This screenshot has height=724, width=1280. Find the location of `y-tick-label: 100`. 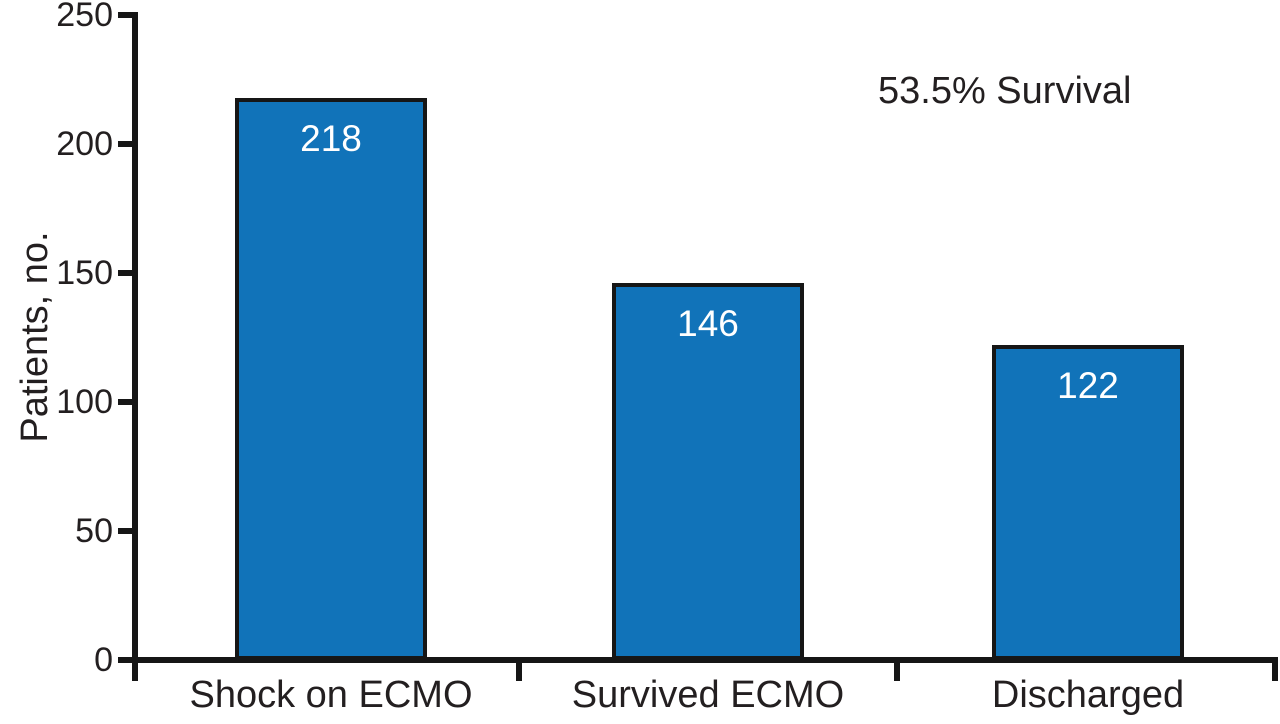

y-tick-label: 100 is located at coordinates (84, 402).